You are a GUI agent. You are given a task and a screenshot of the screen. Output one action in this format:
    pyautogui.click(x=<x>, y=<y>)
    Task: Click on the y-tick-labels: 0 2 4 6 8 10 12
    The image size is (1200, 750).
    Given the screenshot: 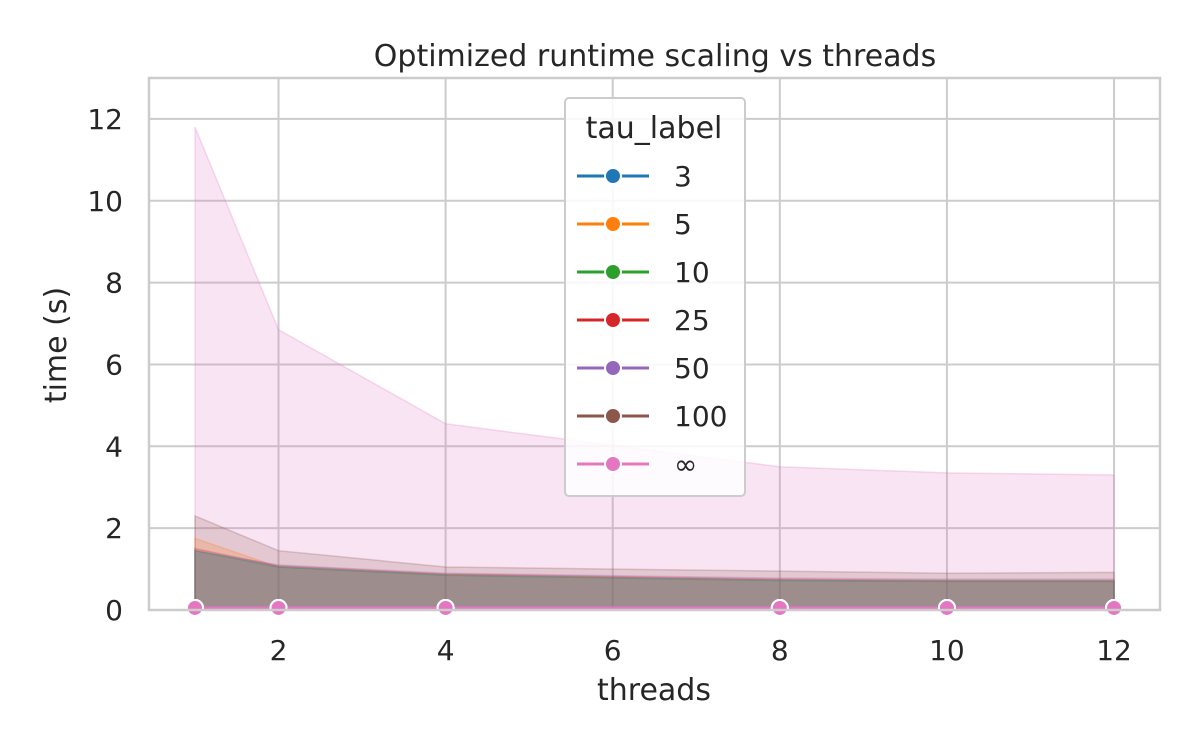 What is the action you would take?
    pyautogui.click(x=105, y=365)
    